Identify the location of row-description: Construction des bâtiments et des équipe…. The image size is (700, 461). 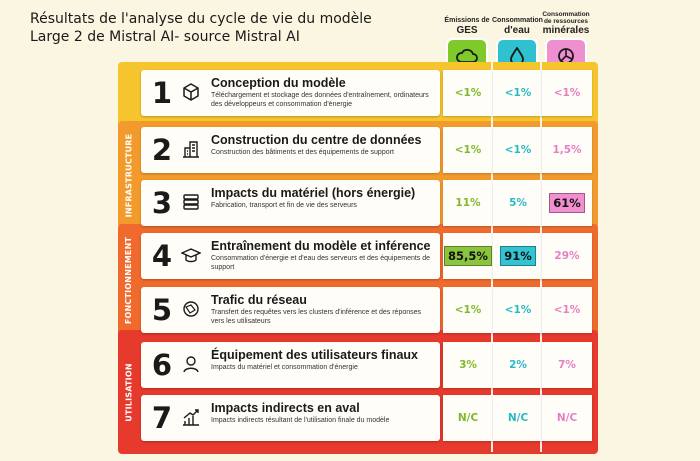
(302, 152).